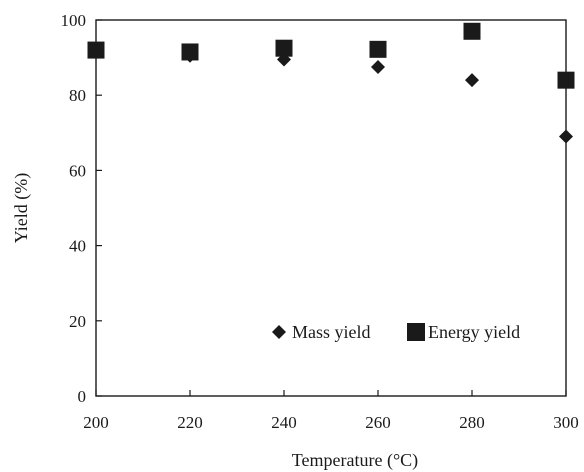  I want to click on x-tick-label: 280, so click(472, 422).